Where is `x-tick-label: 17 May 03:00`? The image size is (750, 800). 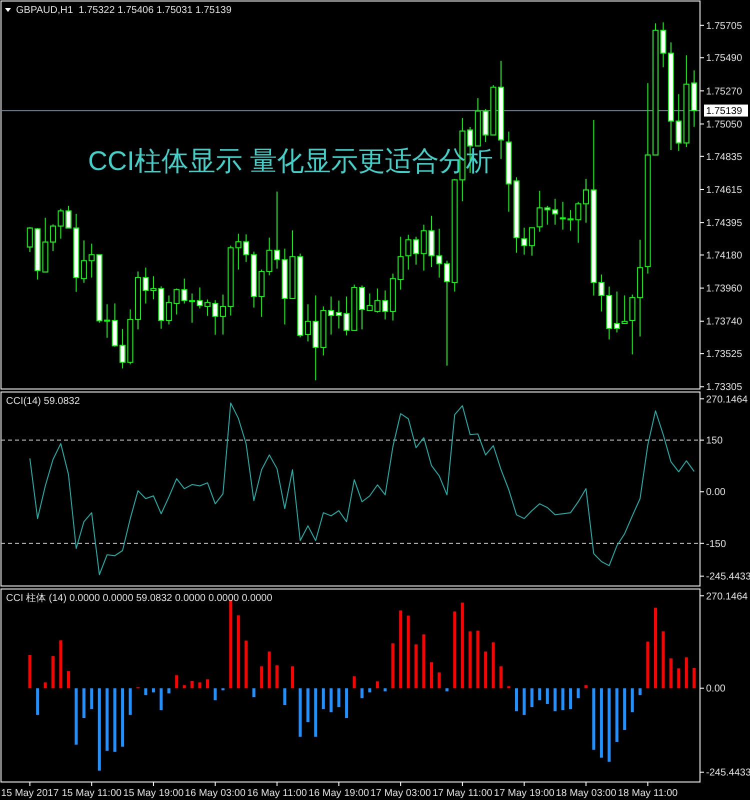 x-tick-label: 17 May 03:00 is located at coordinates (401, 793).